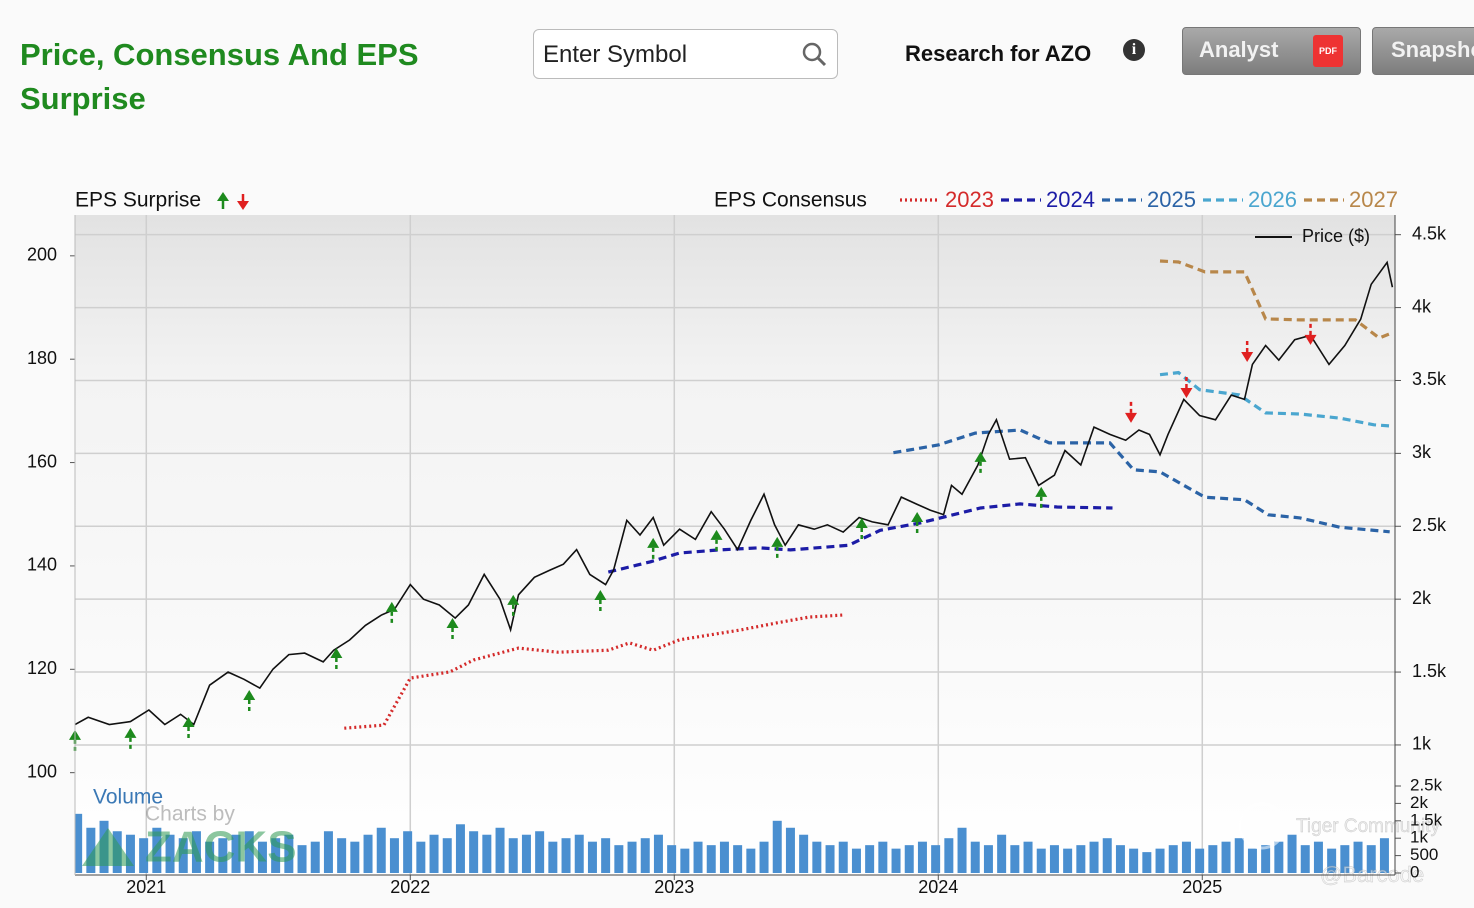 Image resolution: width=1474 pixels, height=908 pixels. What do you see at coordinates (42, 565) in the screenshot?
I see `y-tick-label: 140` at bounding box center [42, 565].